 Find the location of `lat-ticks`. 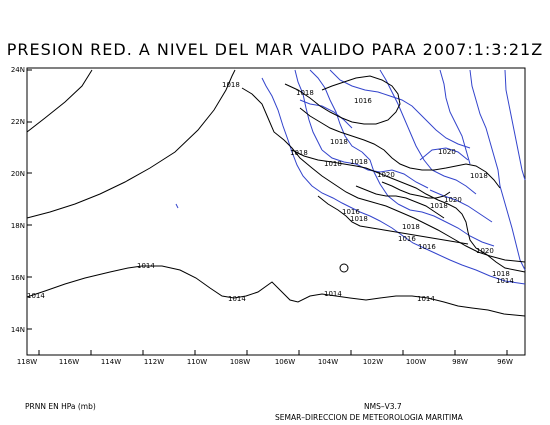

lat-ticks is located at coordinates (29, 199).